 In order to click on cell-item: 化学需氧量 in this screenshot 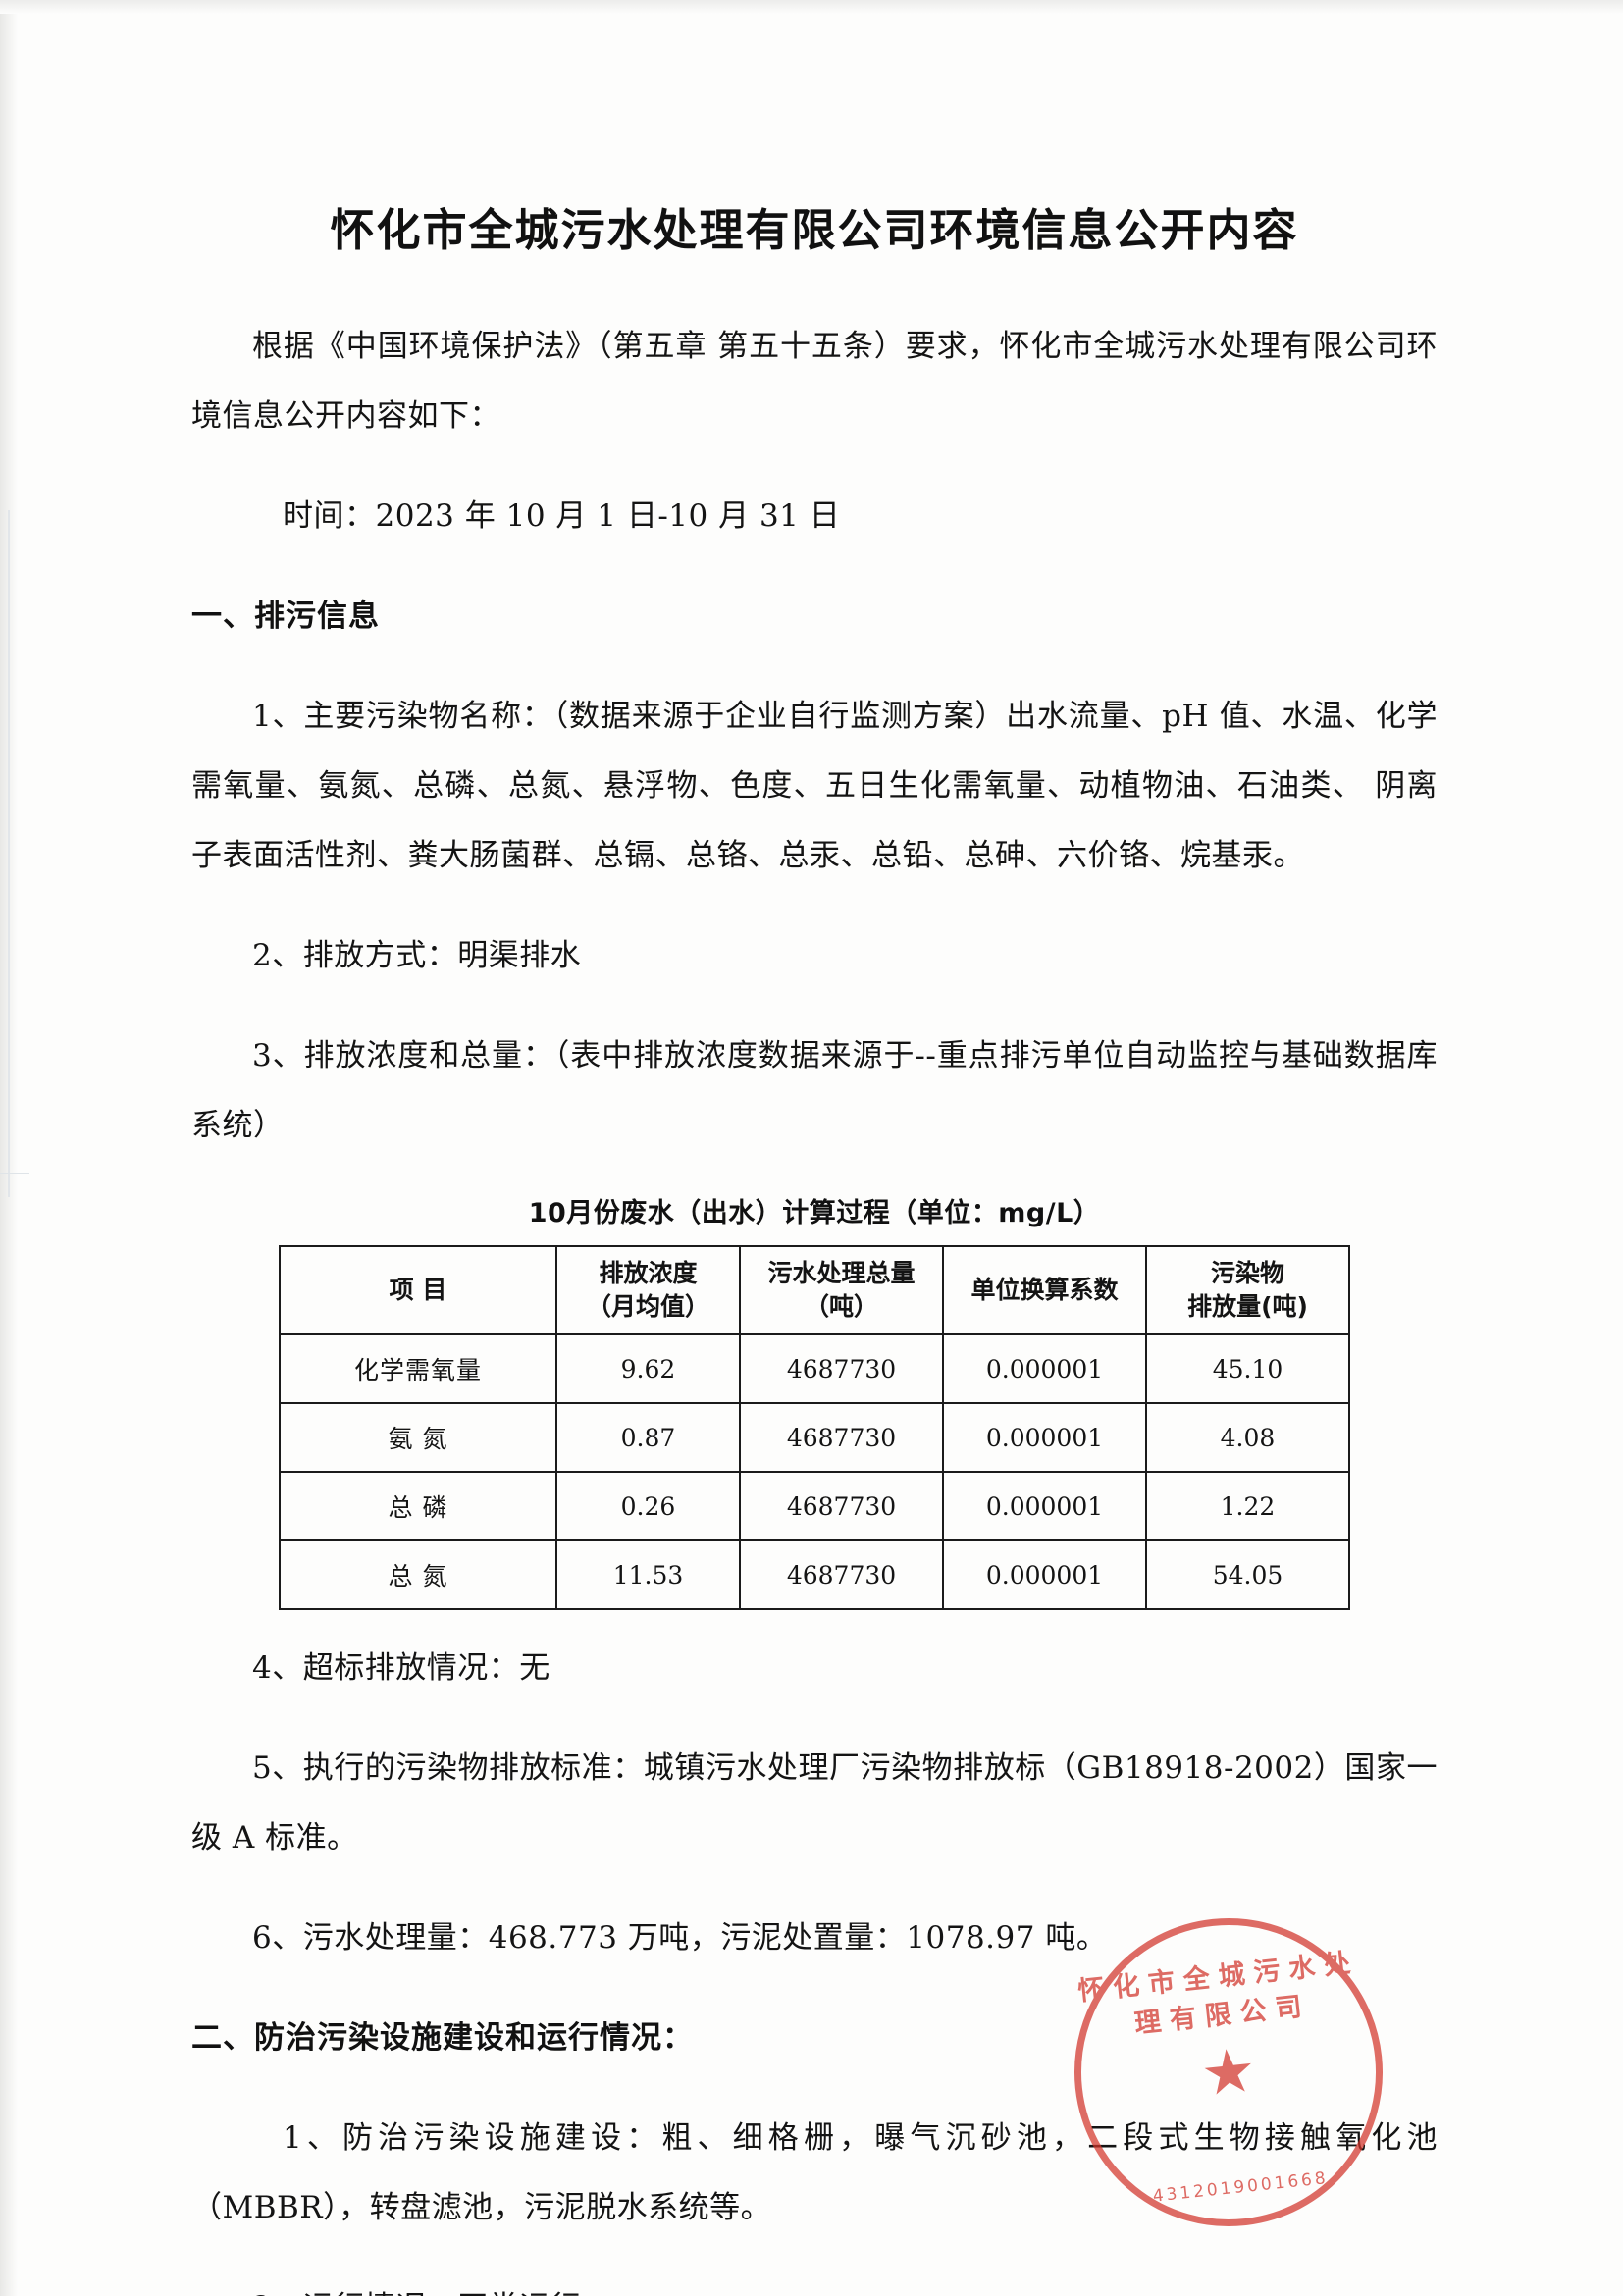, I will do `click(418, 1368)`.